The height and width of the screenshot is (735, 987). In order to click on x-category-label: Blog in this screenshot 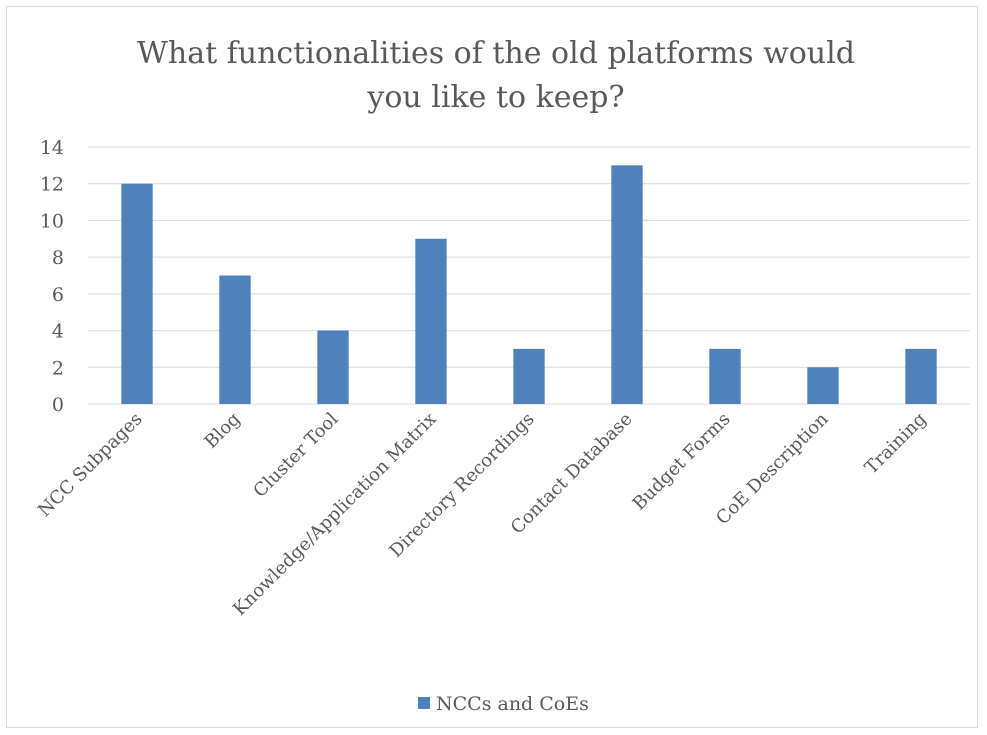, I will do `click(222, 431)`.